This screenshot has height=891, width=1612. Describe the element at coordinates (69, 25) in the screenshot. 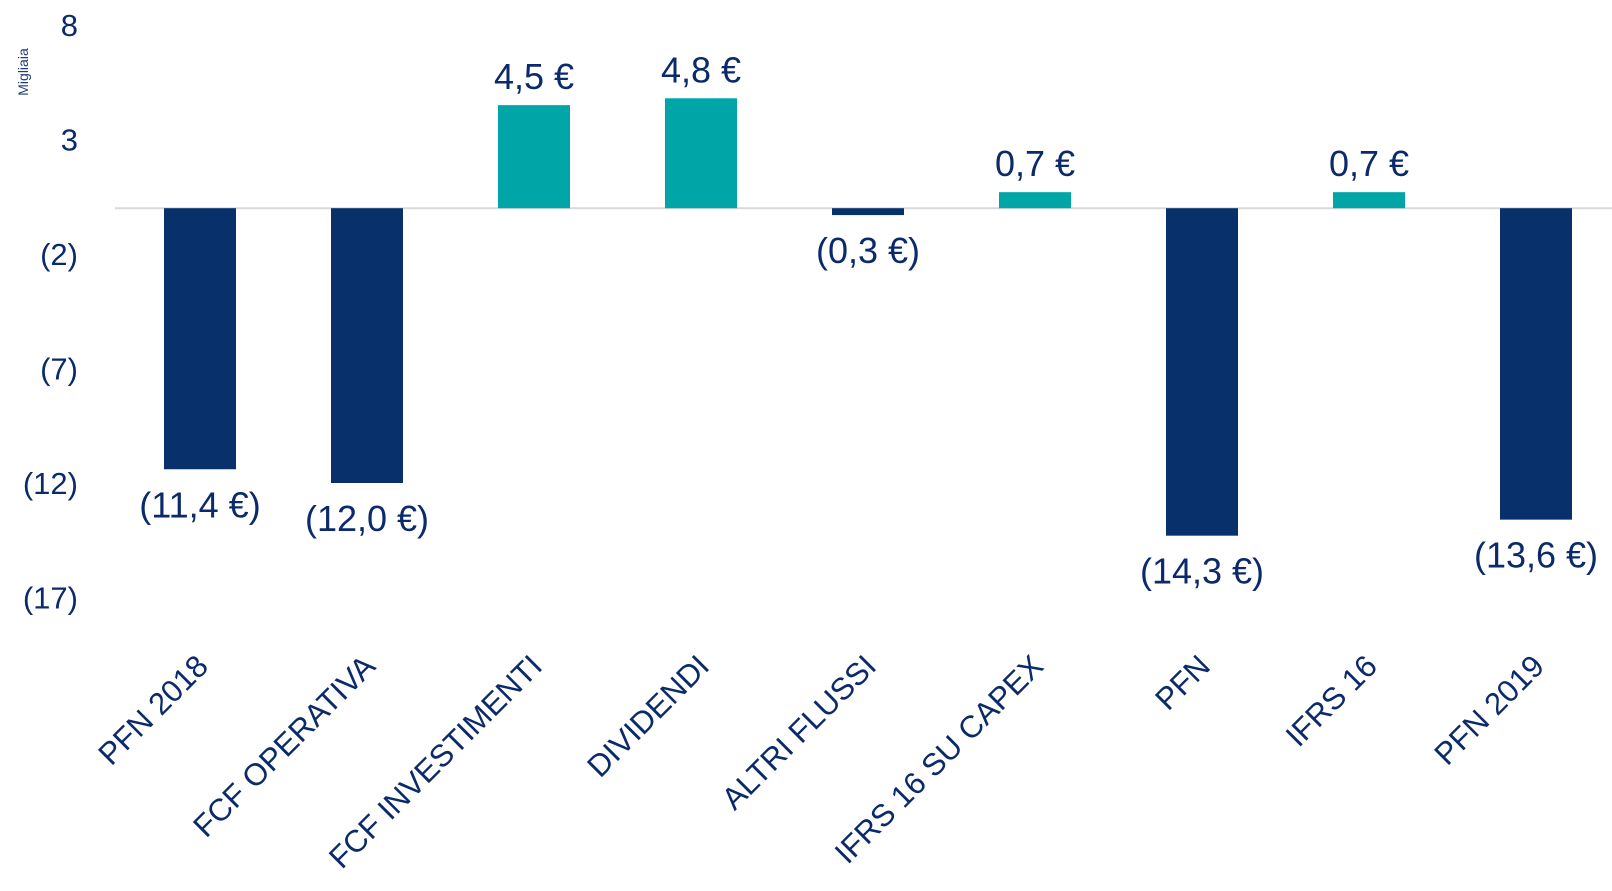

I see `y-tick-label: 8` at that location.